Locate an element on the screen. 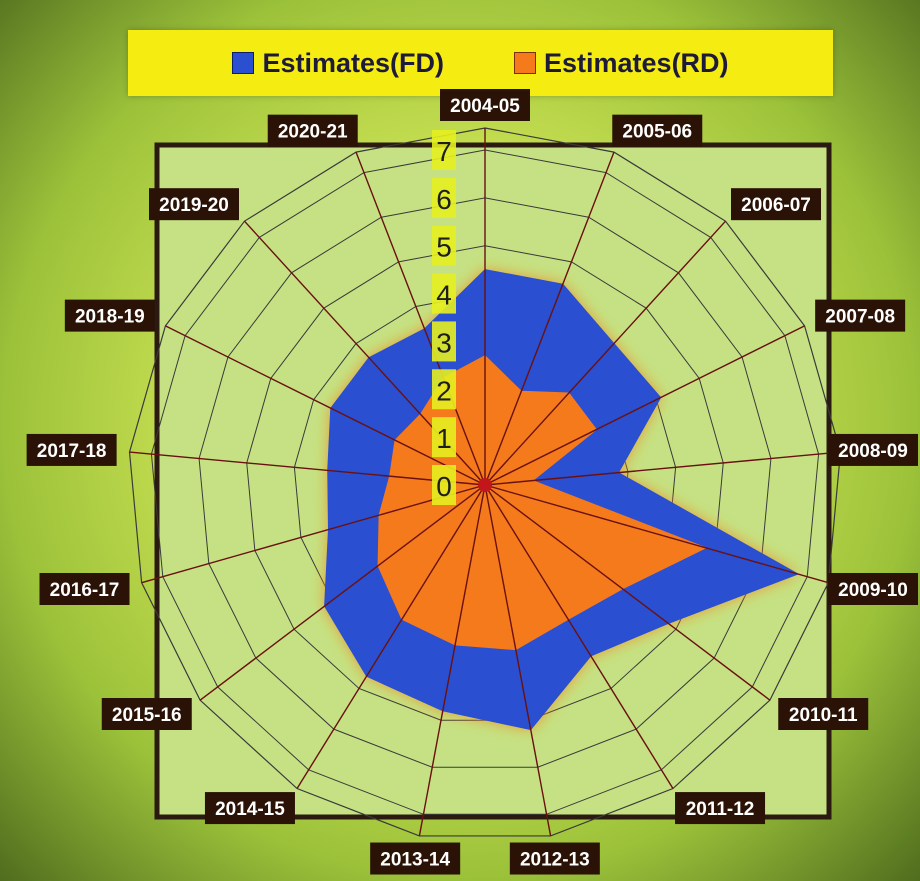 Image resolution: width=920 pixels, height=881 pixels. category-label-2005-06: 2005-06 is located at coordinates (657, 132).